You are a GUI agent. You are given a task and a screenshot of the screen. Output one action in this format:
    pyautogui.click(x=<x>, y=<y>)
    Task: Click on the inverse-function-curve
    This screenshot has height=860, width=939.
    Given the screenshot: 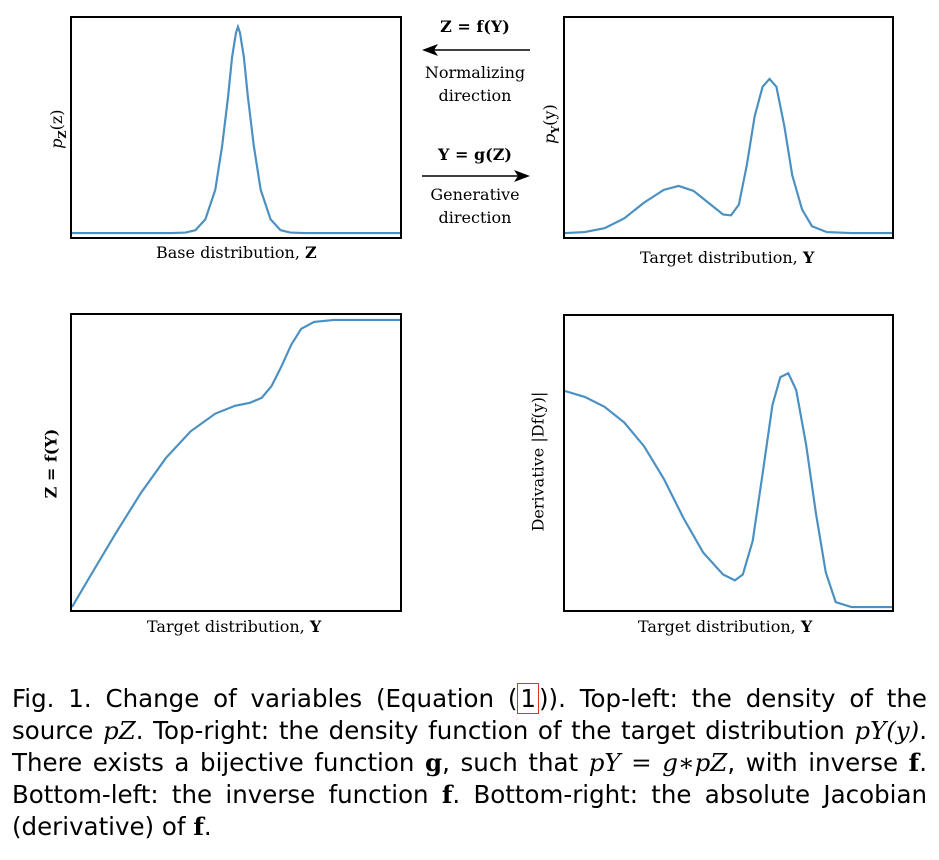 What is the action you would take?
    pyautogui.click(x=236, y=463)
    